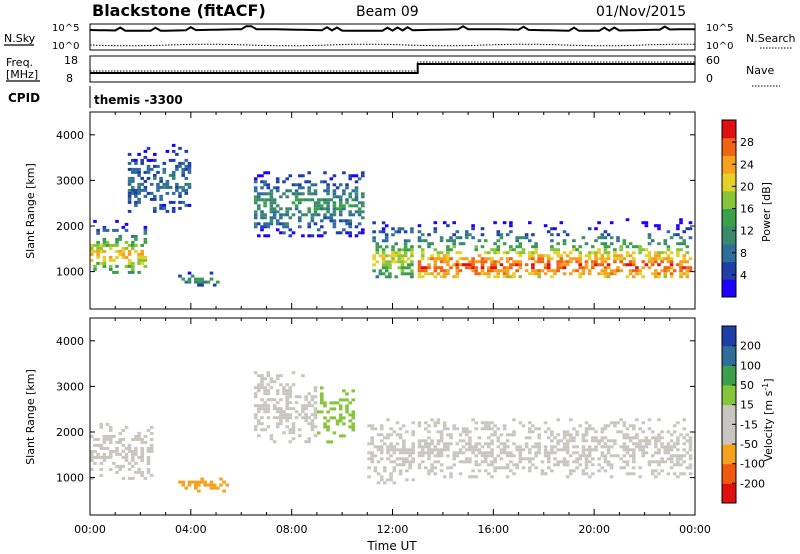 The image size is (800, 554). What do you see at coordinates (400, 37) in the screenshot?
I see `nsky-panel: N.Sky 10^5 10^0 10^5 10^0 N.Search` at bounding box center [400, 37].